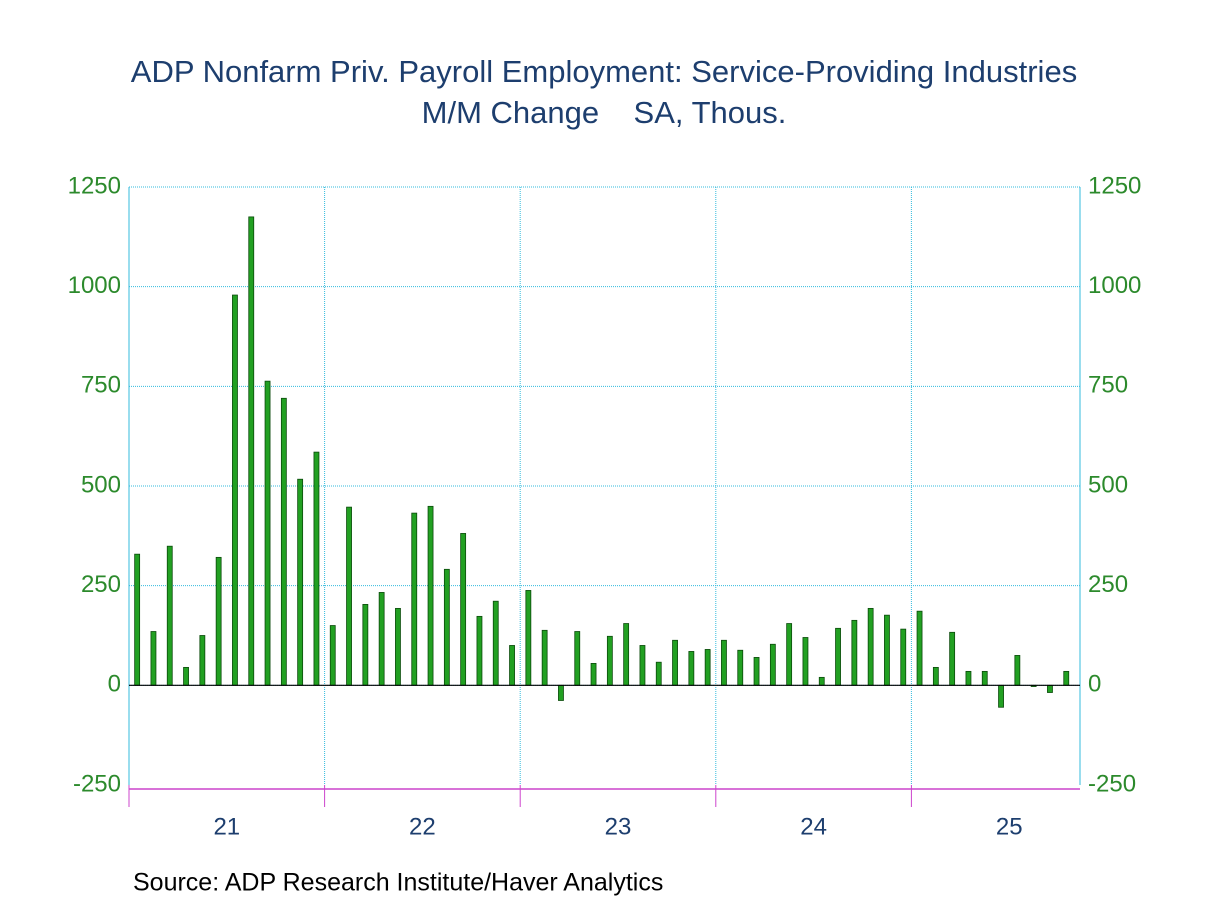 The height and width of the screenshot is (911, 1208). What do you see at coordinates (422, 826) in the screenshot?
I see `x-tick-label: 22` at bounding box center [422, 826].